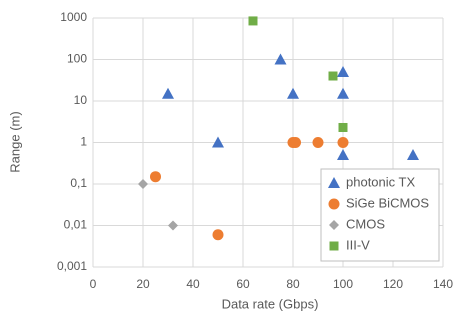 This screenshot has width=458, height=320. I want to click on x-tick-label: 120, so click(393, 284).